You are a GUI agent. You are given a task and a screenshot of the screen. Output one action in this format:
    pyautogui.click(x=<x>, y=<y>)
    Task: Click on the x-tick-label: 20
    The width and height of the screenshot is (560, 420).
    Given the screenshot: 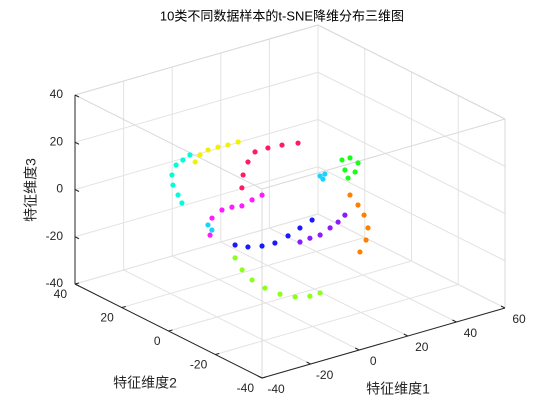 What is the action you would take?
    pyautogui.click(x=422, y=347)
    